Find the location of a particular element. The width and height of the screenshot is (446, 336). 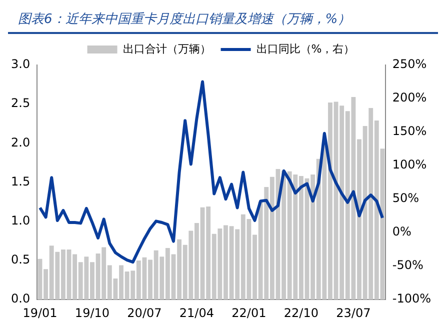

x-tick-label: 19/10 is located at coordinates (92, 313).